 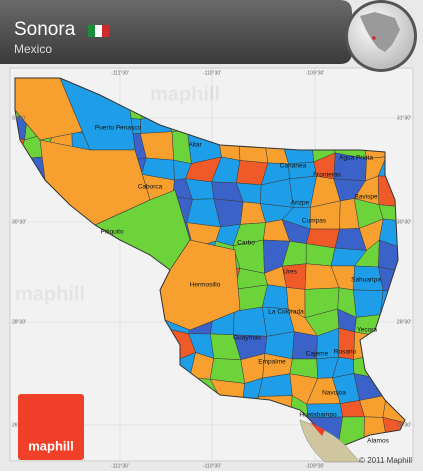 I want to click on place-label: Empalme, so click(x=272, y=362).